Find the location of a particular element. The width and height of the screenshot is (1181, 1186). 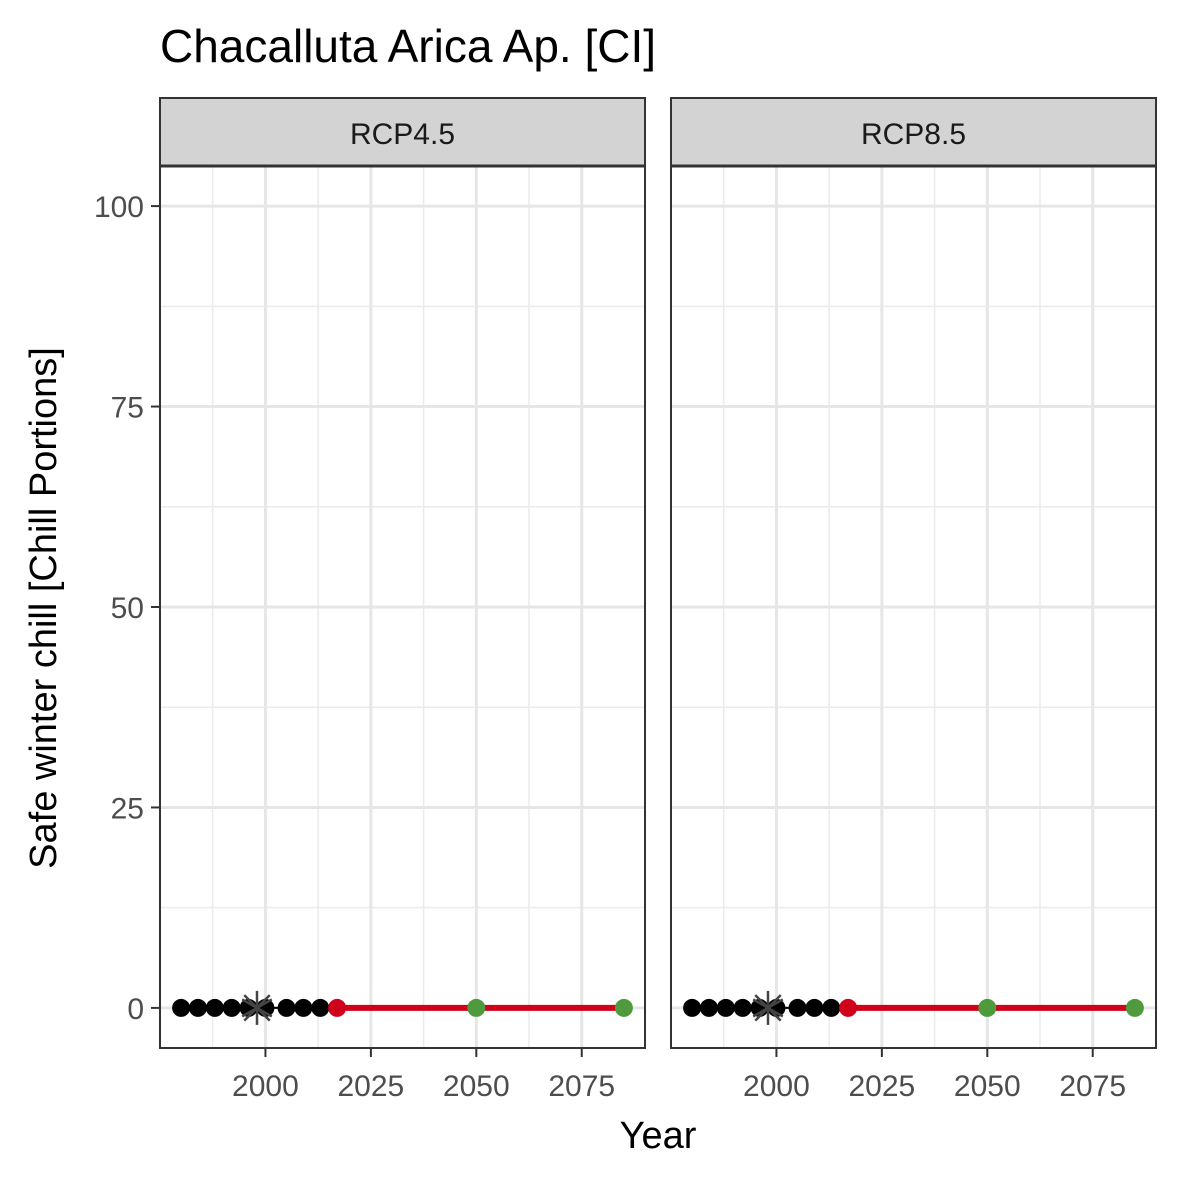

x-axis: 2000 2025 2050 2075 2000 2025 2050 2075 is located at coordinates (679, 1075).